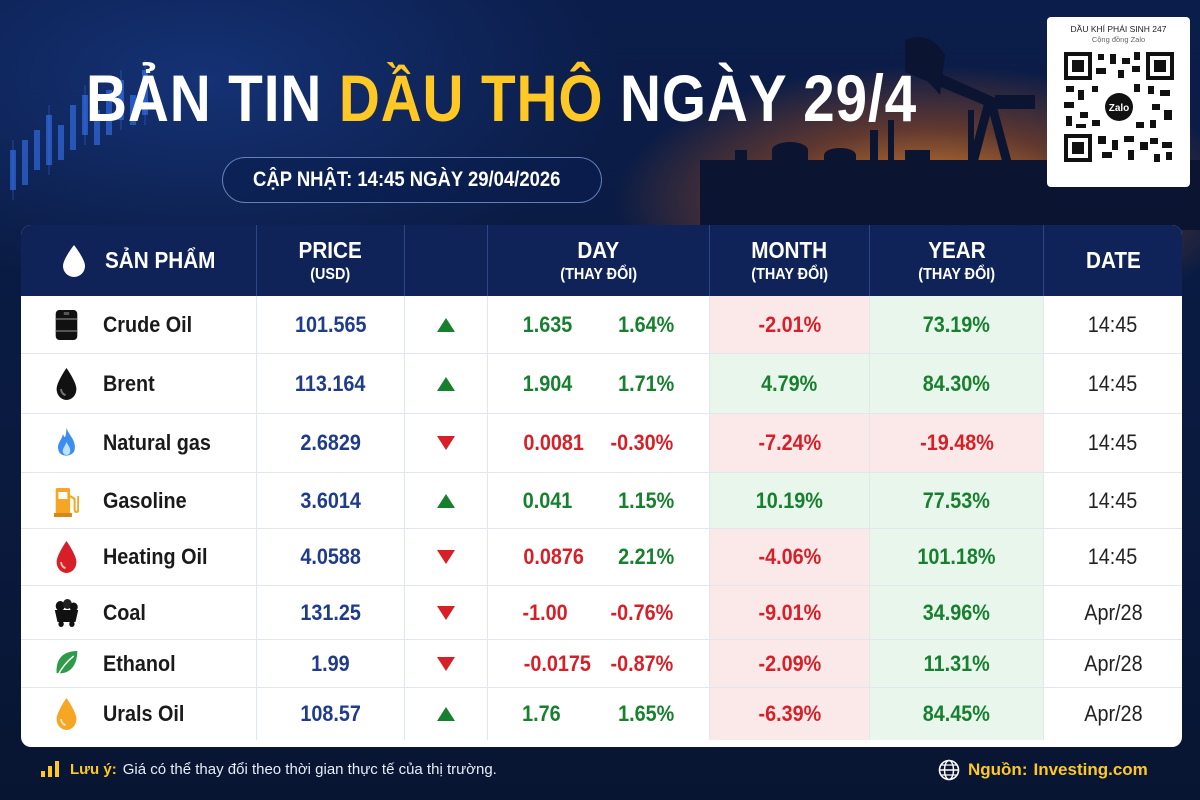 The image size is (1200, 800). What do you see at coordinates (157, 442) in the screenshot?
I see `product-name: Natural gas` at bounding box center [157, 442].